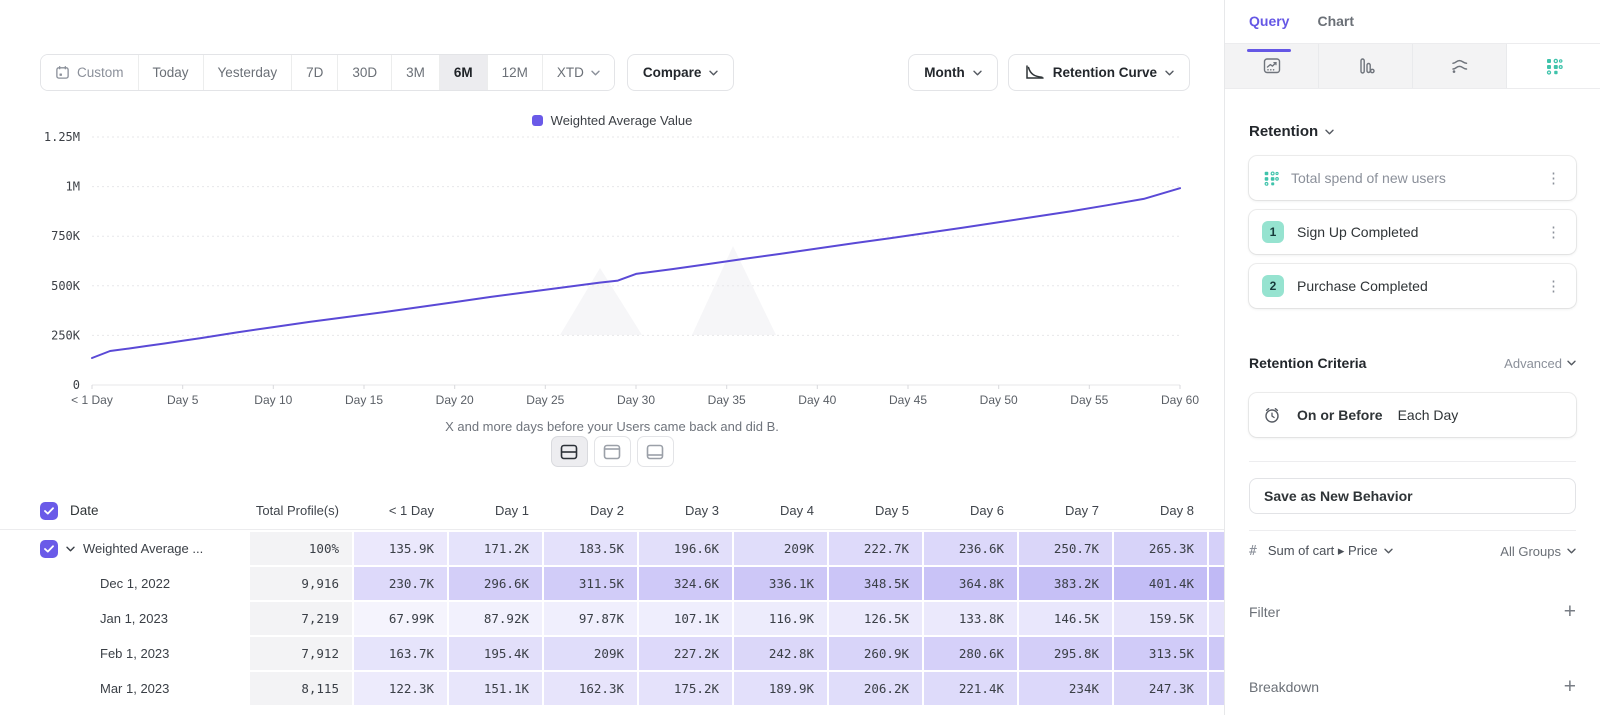 The width and height of the screenshot is (1600, 715). Describe the element at coordinates (463, 72) in the screenshot. I see `date-range-6m: 6M` at that location.